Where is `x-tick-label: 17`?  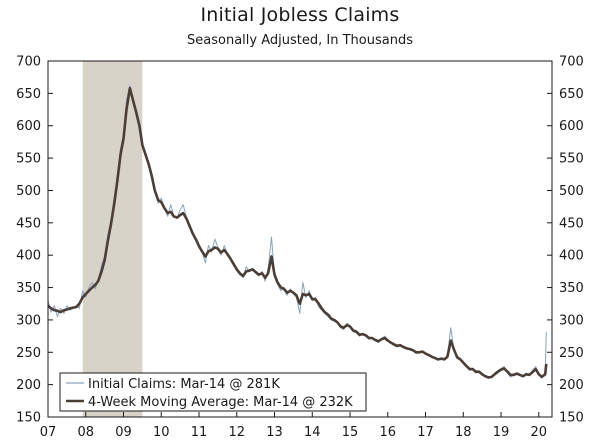
x-tick-label: 17 is located at coordinates (425, 432).